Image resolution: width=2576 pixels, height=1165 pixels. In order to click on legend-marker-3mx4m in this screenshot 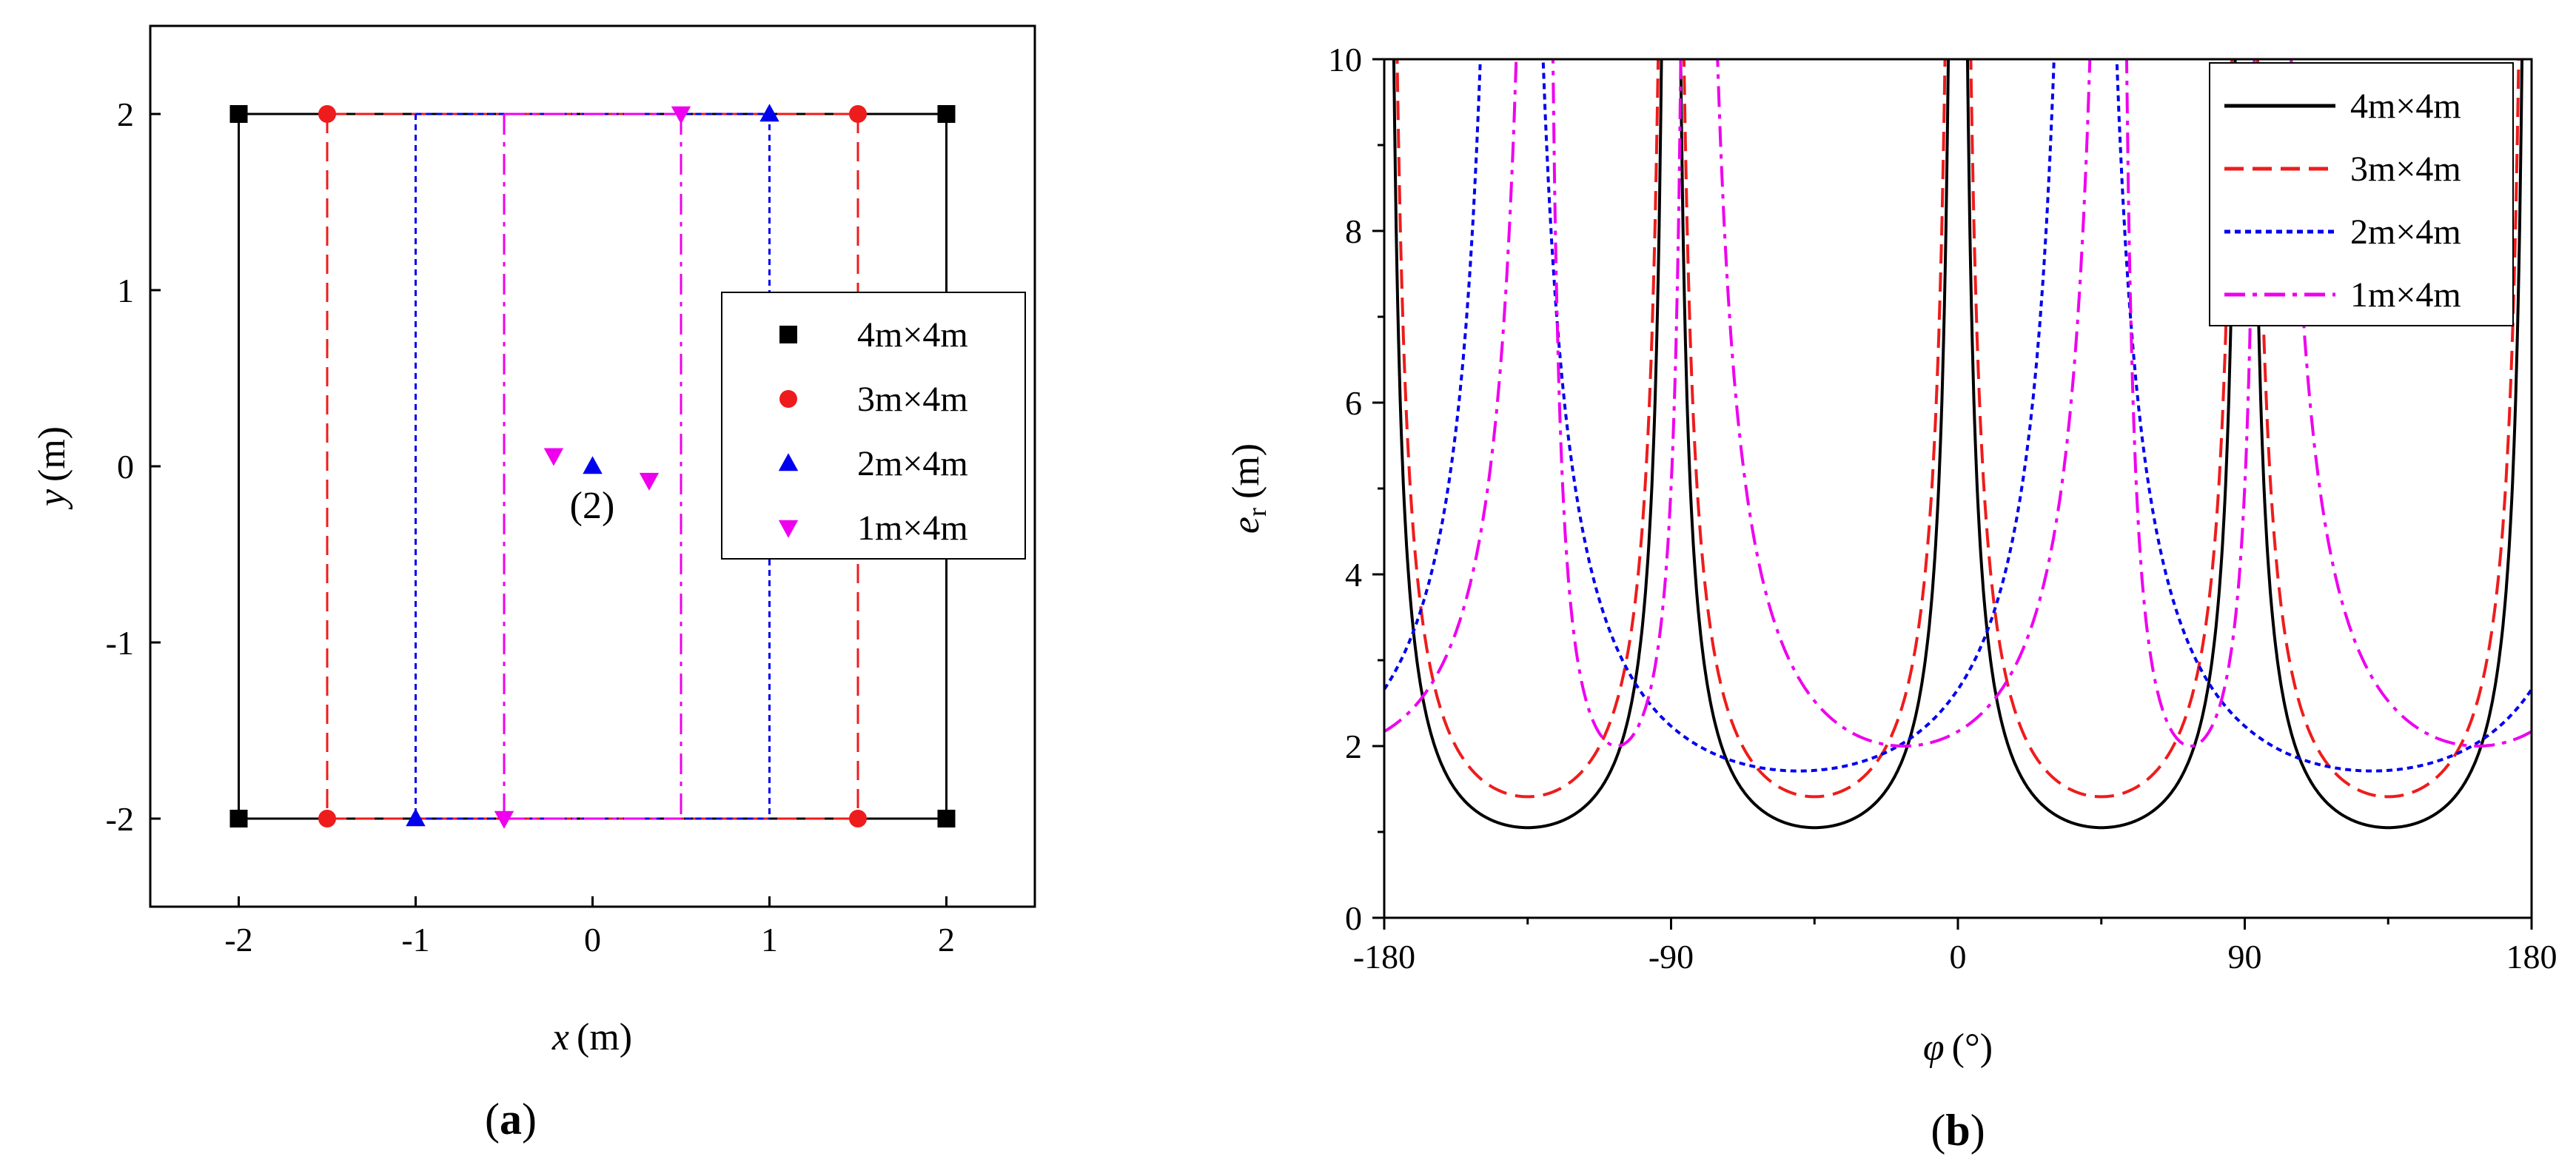, I will do `click(788, 399)`.